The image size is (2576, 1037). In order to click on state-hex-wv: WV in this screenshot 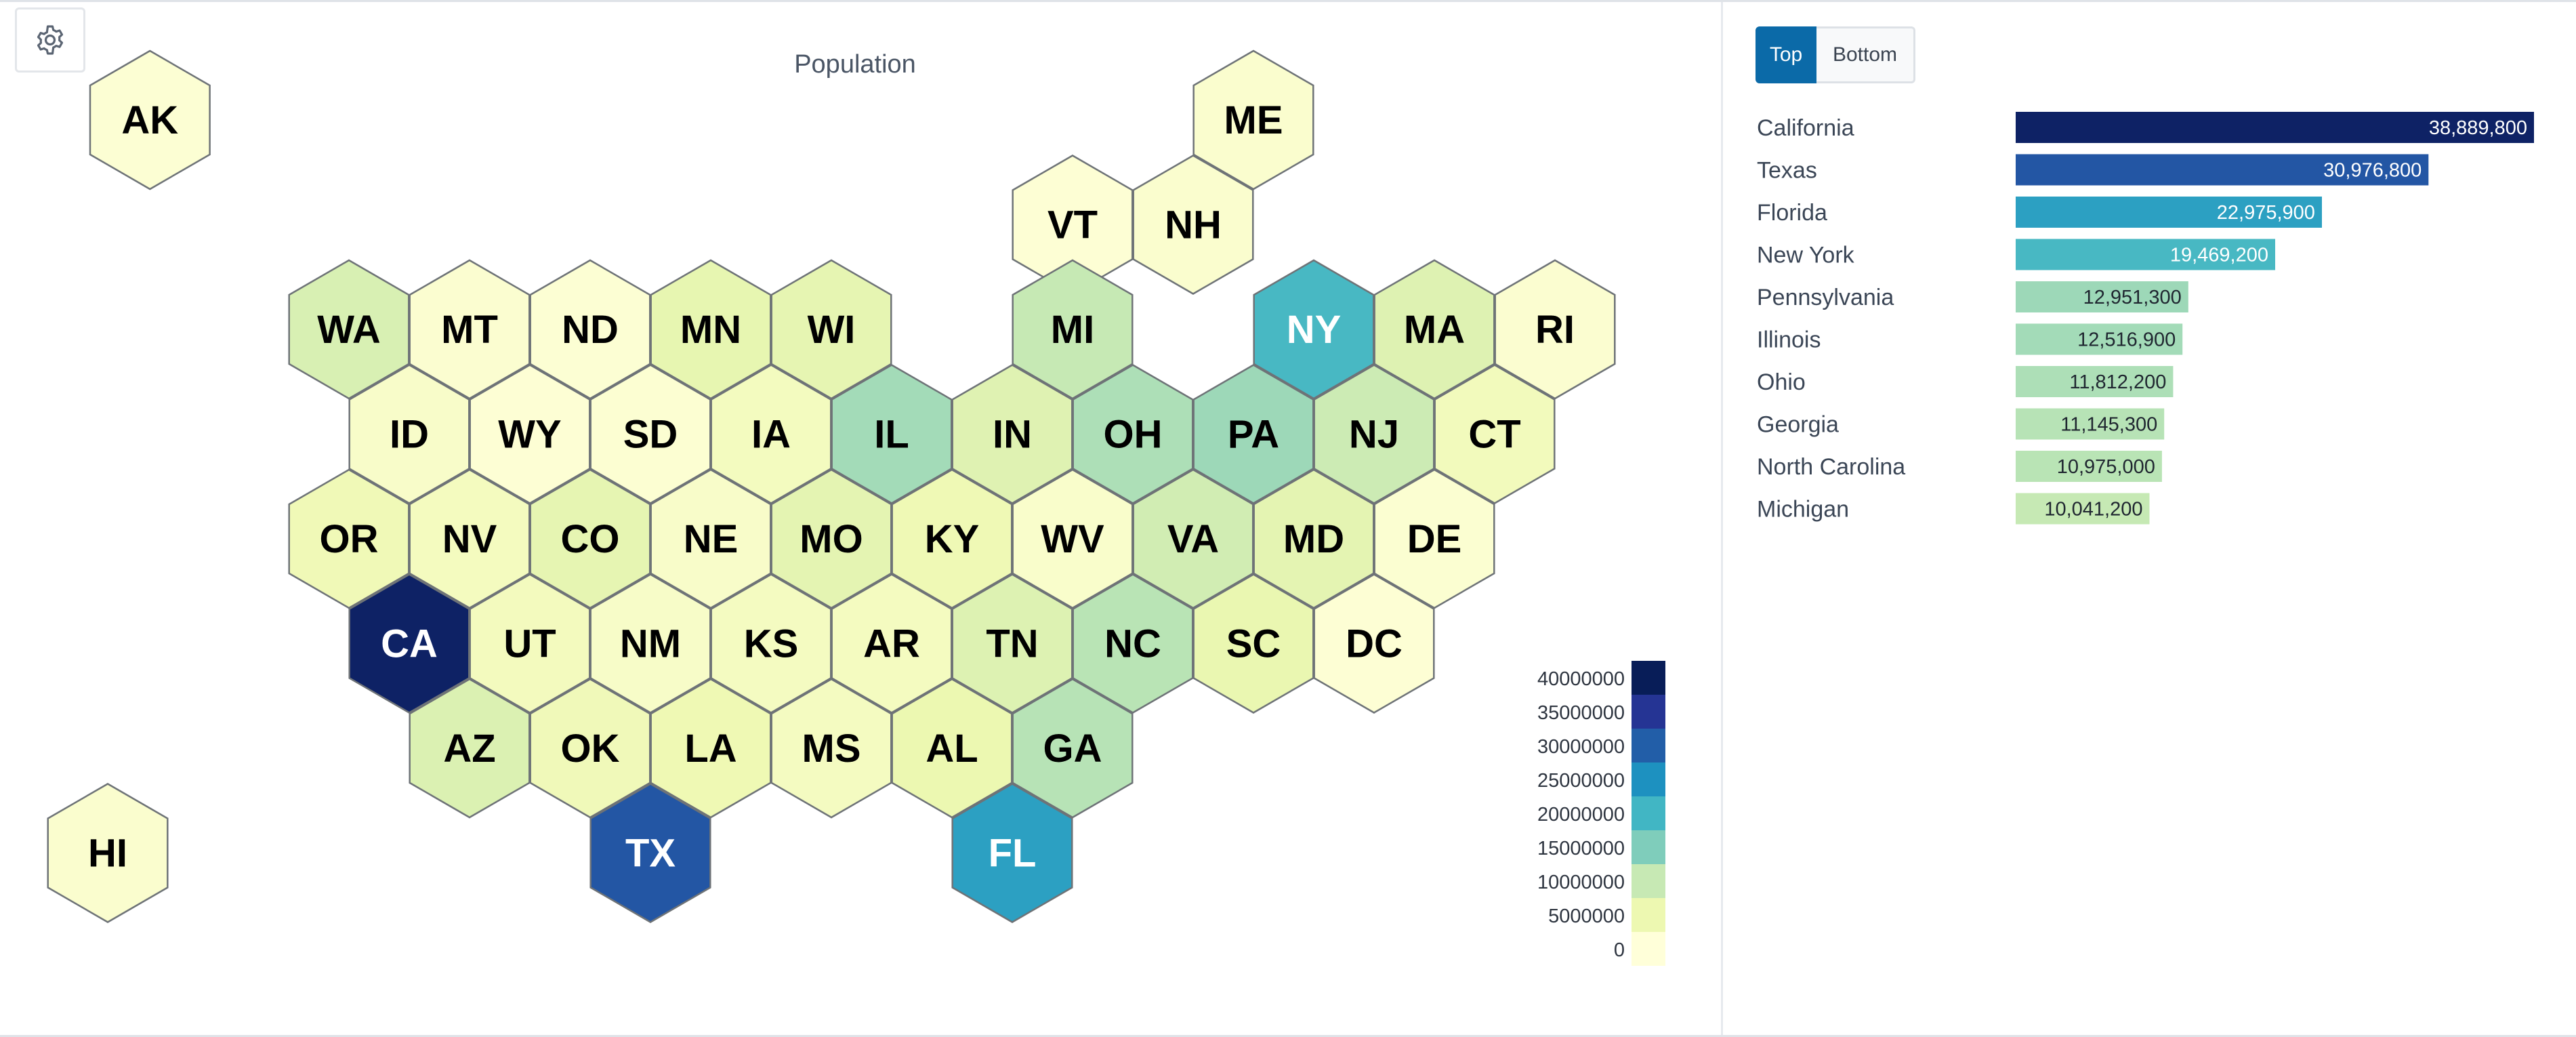, I will do `click(1073, 538)`.